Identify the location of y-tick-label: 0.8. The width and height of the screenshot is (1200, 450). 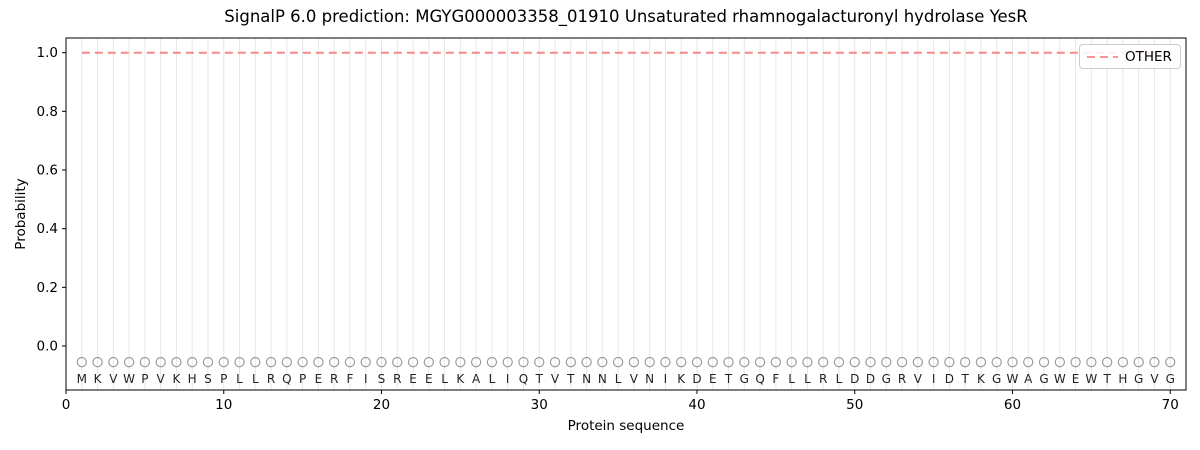
(47, 112).